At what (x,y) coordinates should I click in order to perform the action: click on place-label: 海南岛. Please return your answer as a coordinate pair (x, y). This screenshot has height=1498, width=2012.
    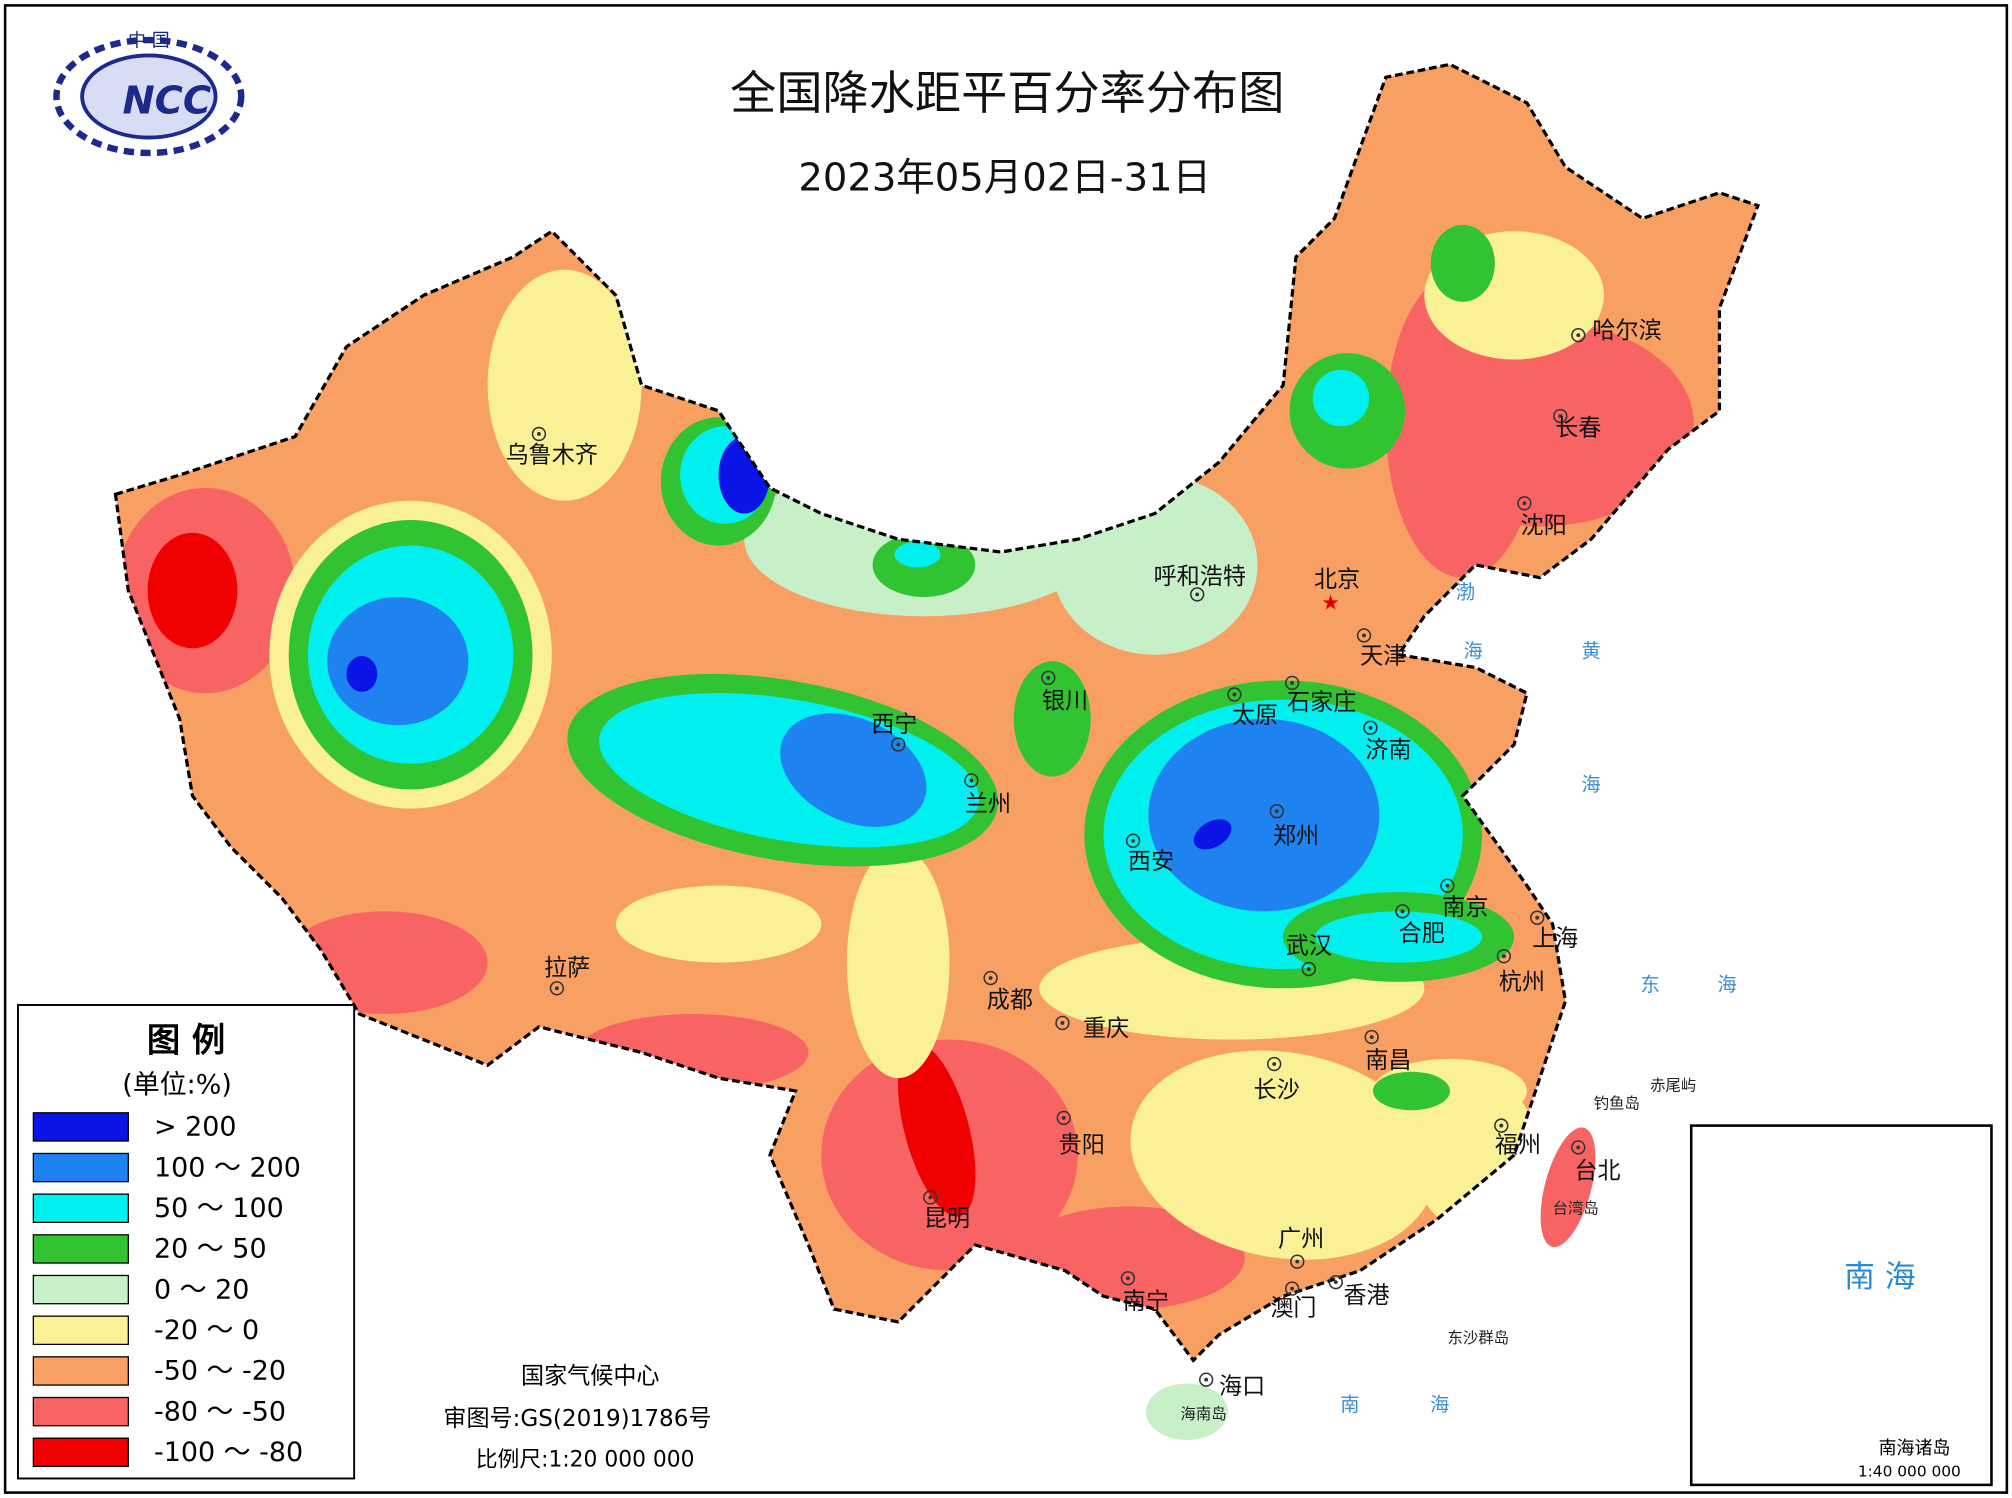
    Looking at the image, I should click on (1204, 1414).